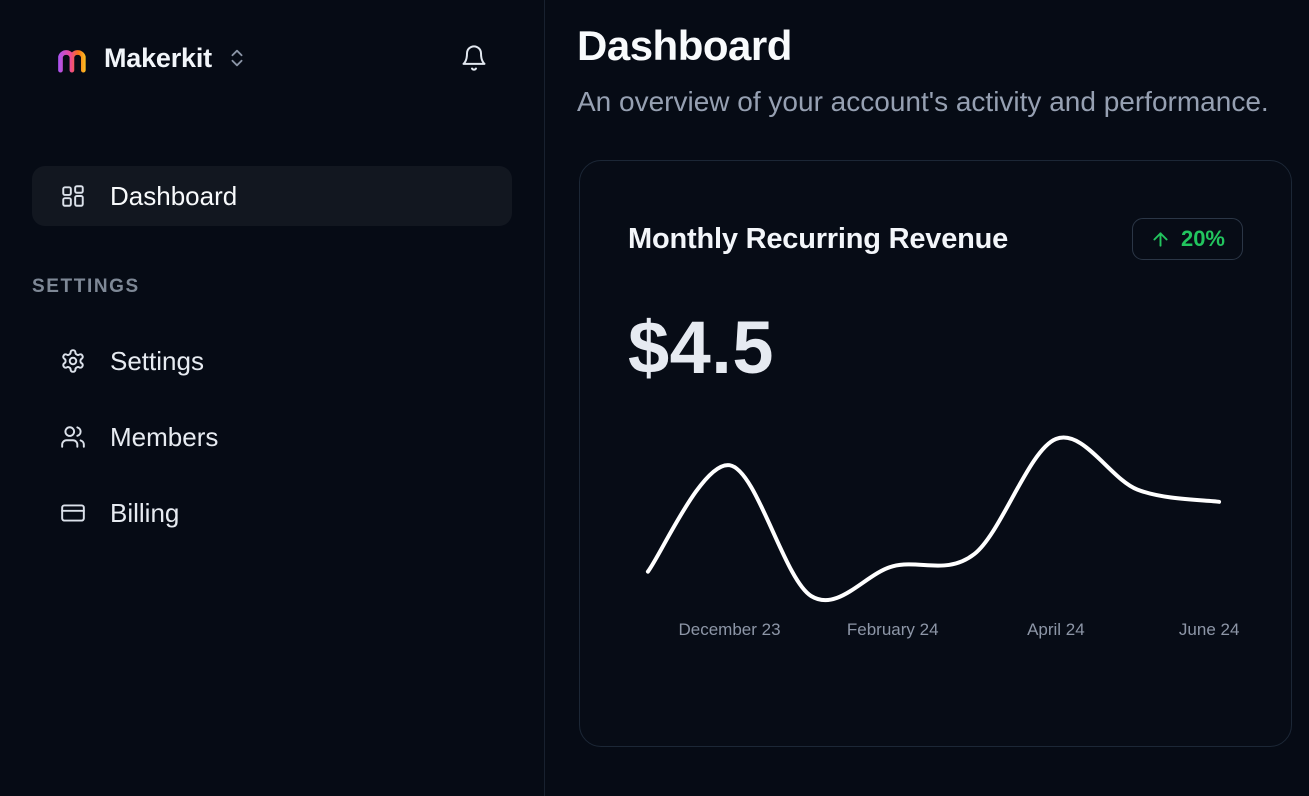  What do you see at coordinates (158, 57) in the screenshot?
I see `workspace-name: Makerkit` at bounding box center [158, 57].